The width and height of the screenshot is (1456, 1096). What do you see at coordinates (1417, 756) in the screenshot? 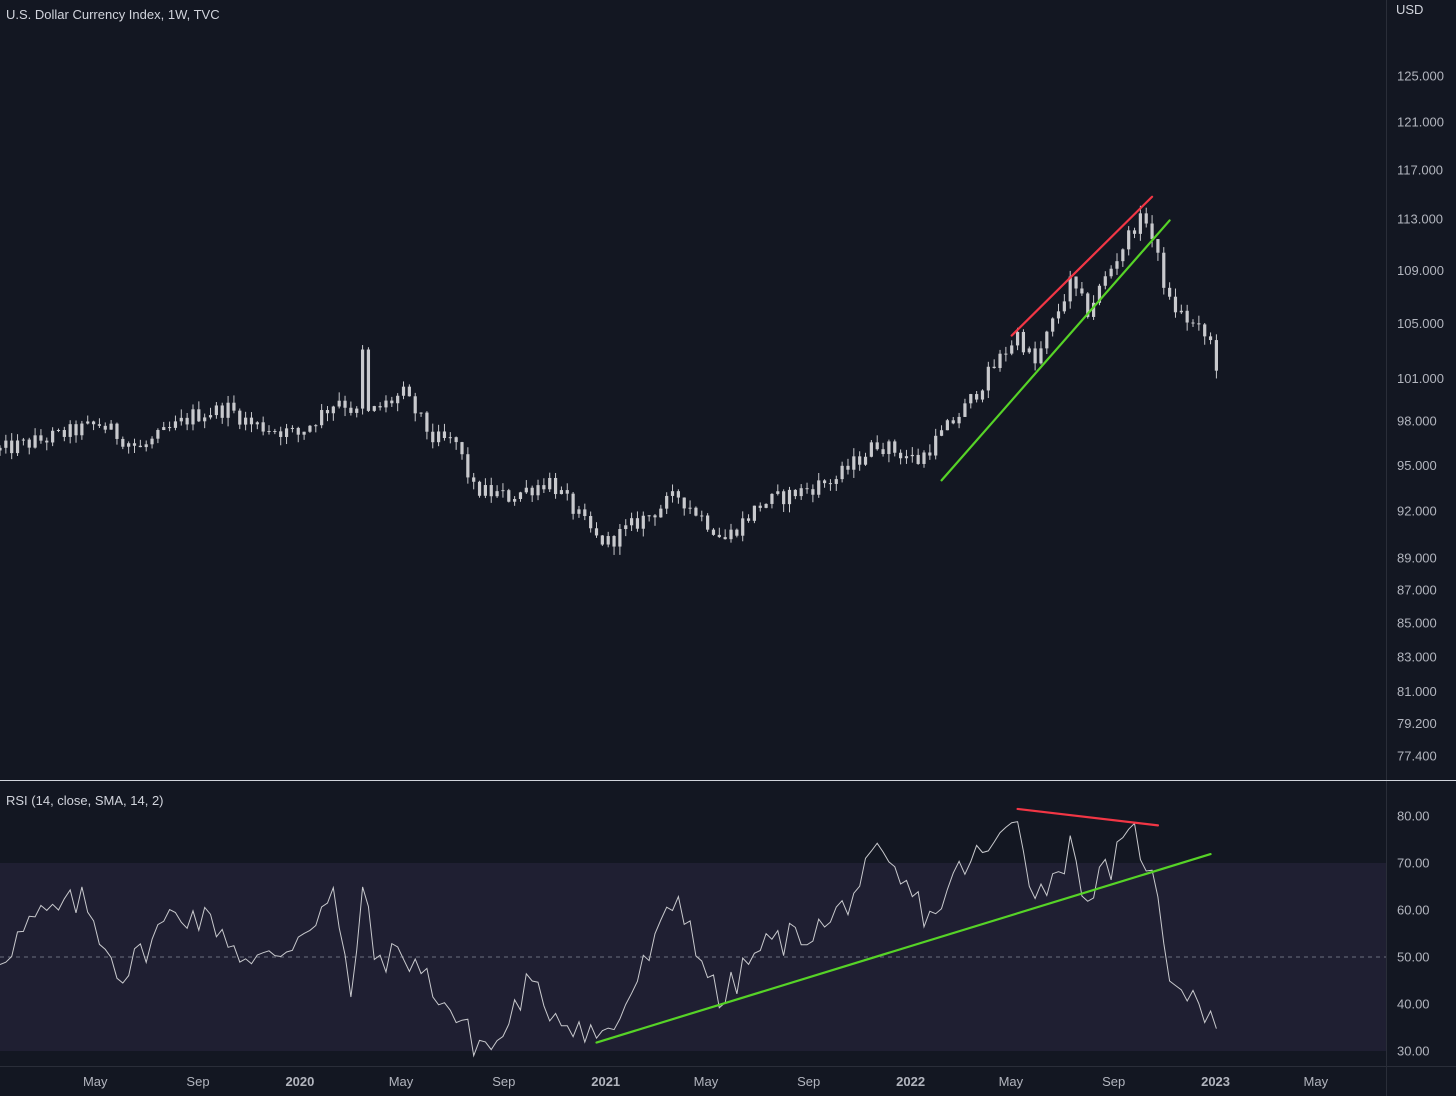
I see `price-tick-label: 77.400` at bounding box center [1417, 756].